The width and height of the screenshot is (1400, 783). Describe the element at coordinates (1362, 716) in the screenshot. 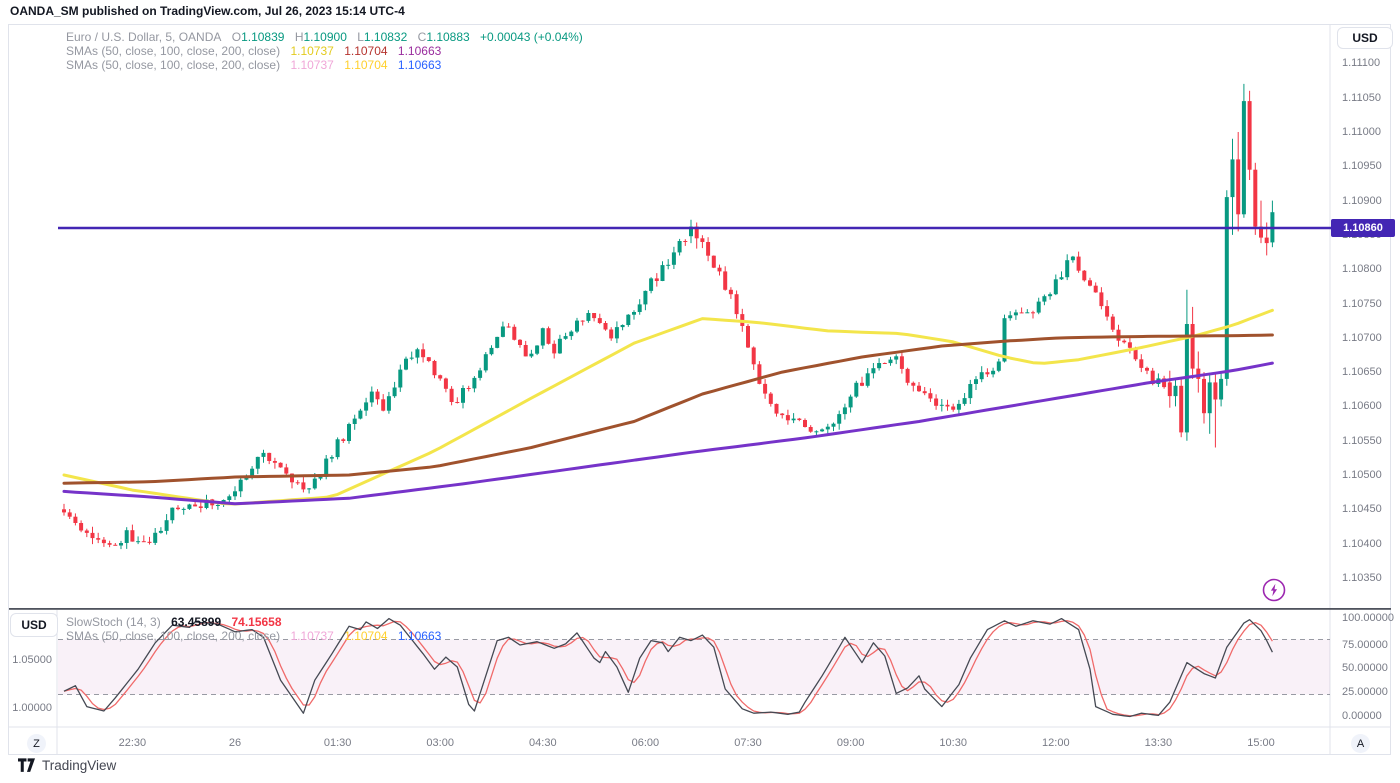

I see `stoch-tick-label: 0.00000` at that location.